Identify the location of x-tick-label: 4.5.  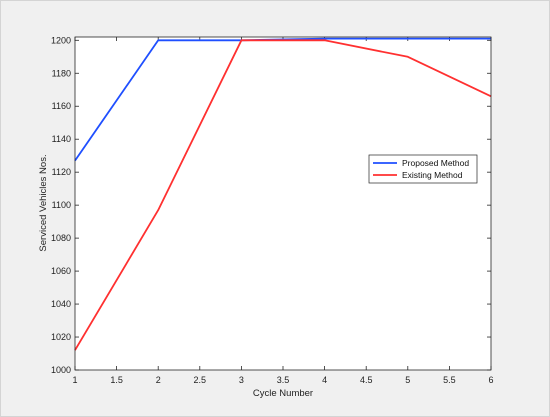
(366, 380).